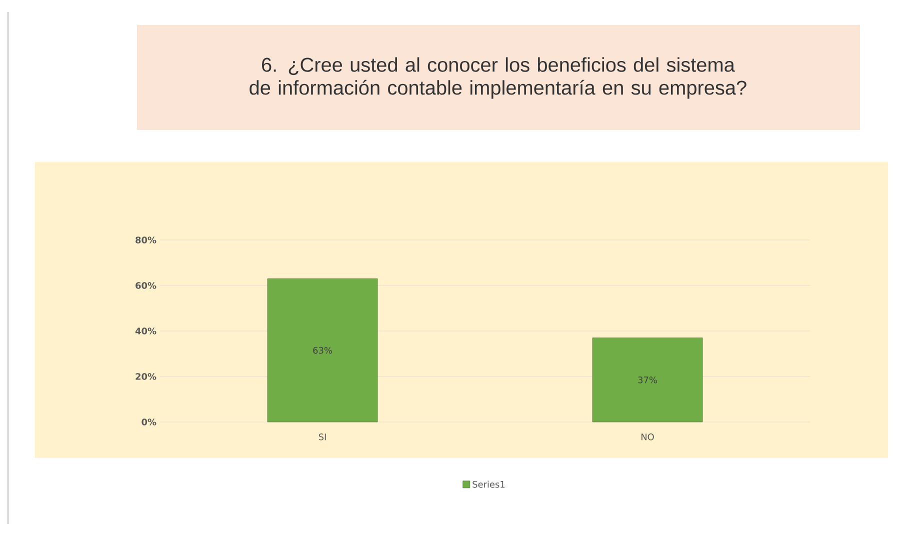 The image size is (901, 534). I want to click on legend-label: Series1, so click(488, 484).